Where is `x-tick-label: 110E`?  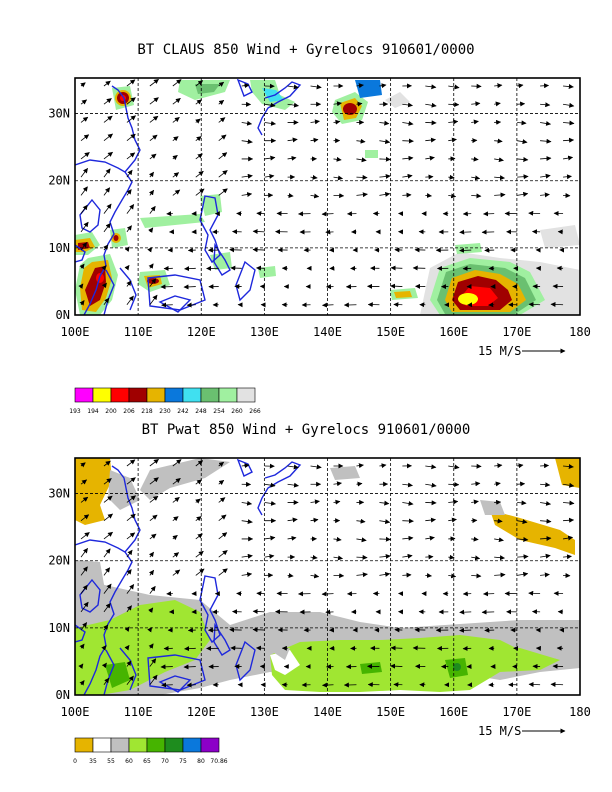 x-tick-label: 110E is located at coordinates (138, 332).